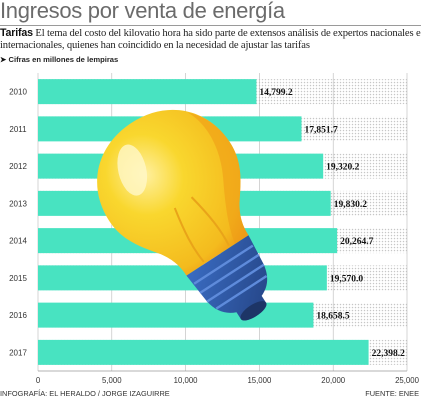 The image size is (421, 400). What do you see at coordinates (333, 380) in the screenshot?
I see `x-tick-label: 20,000` at bounding box center [333, 380].